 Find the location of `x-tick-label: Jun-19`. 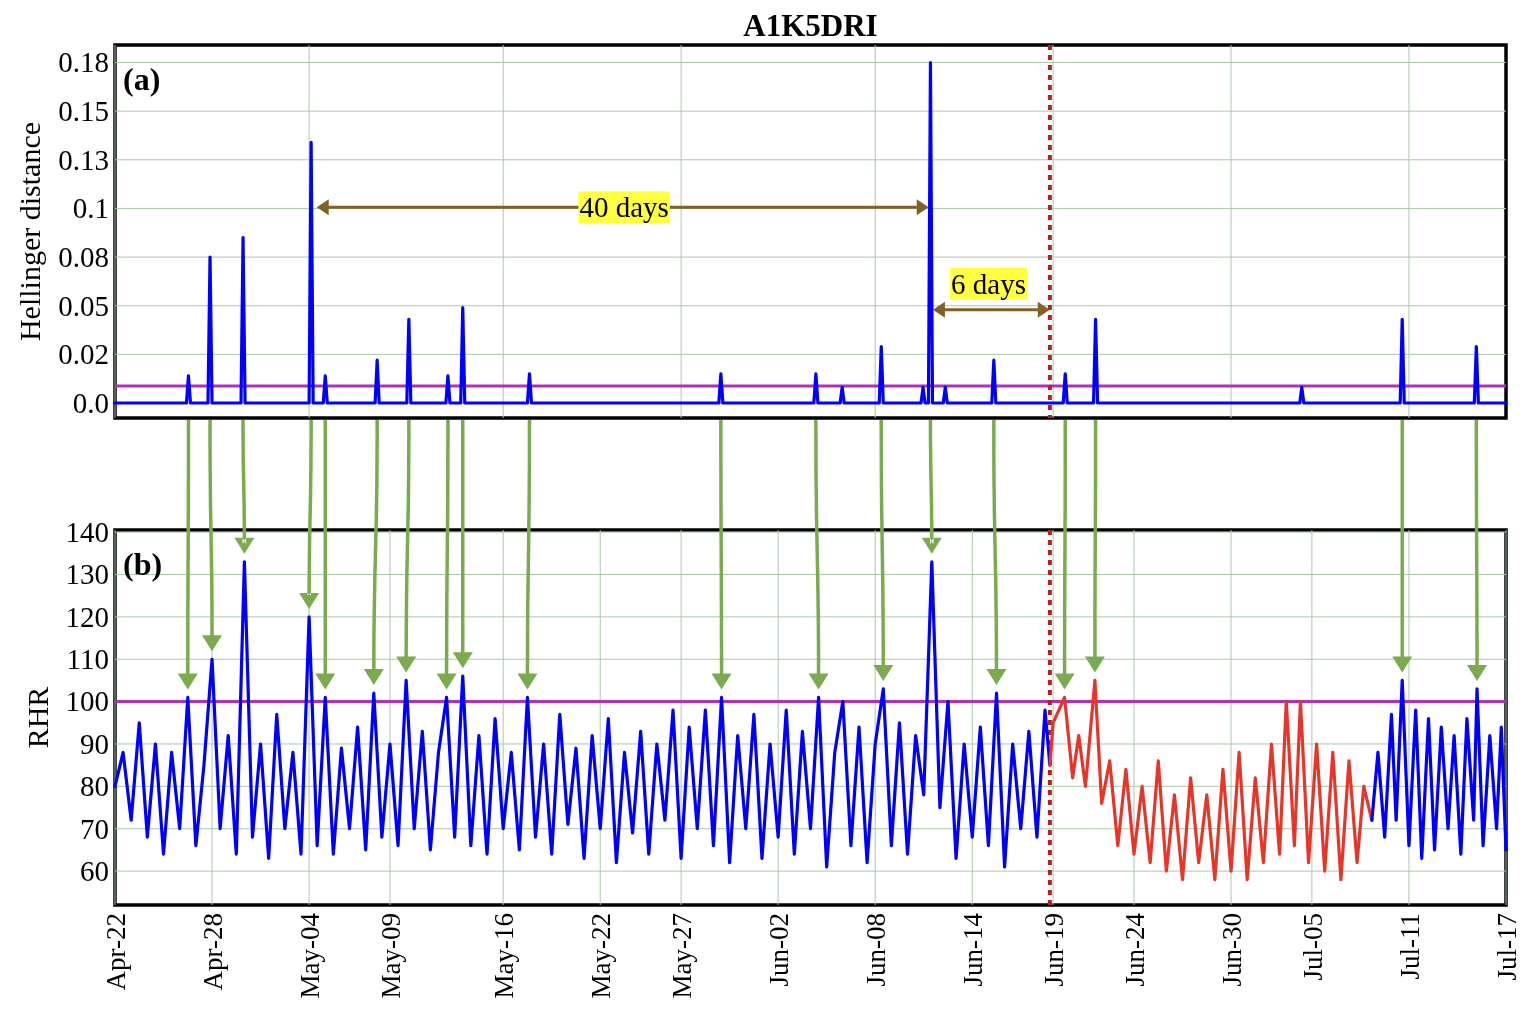

x-tick-label: Jun-19 is located at coordinates (1054, 950).